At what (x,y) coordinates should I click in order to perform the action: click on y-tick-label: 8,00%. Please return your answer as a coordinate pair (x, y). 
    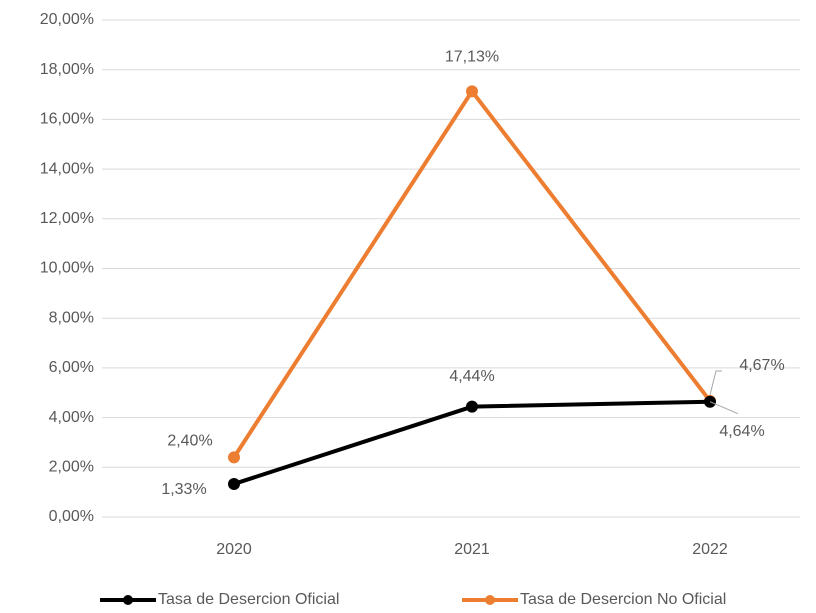
    Looking at the image, I should click on (71, 317).